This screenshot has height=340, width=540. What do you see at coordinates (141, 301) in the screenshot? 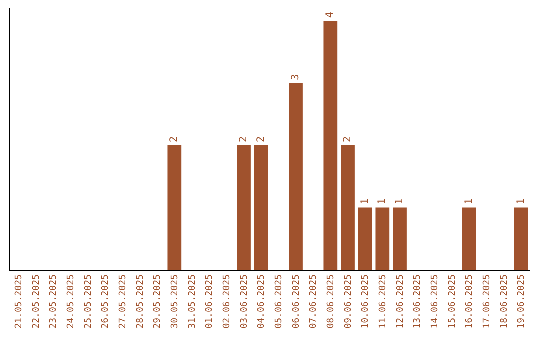
I see `x-tick-label: 28.05.2025` at bounding box center [141, 301].